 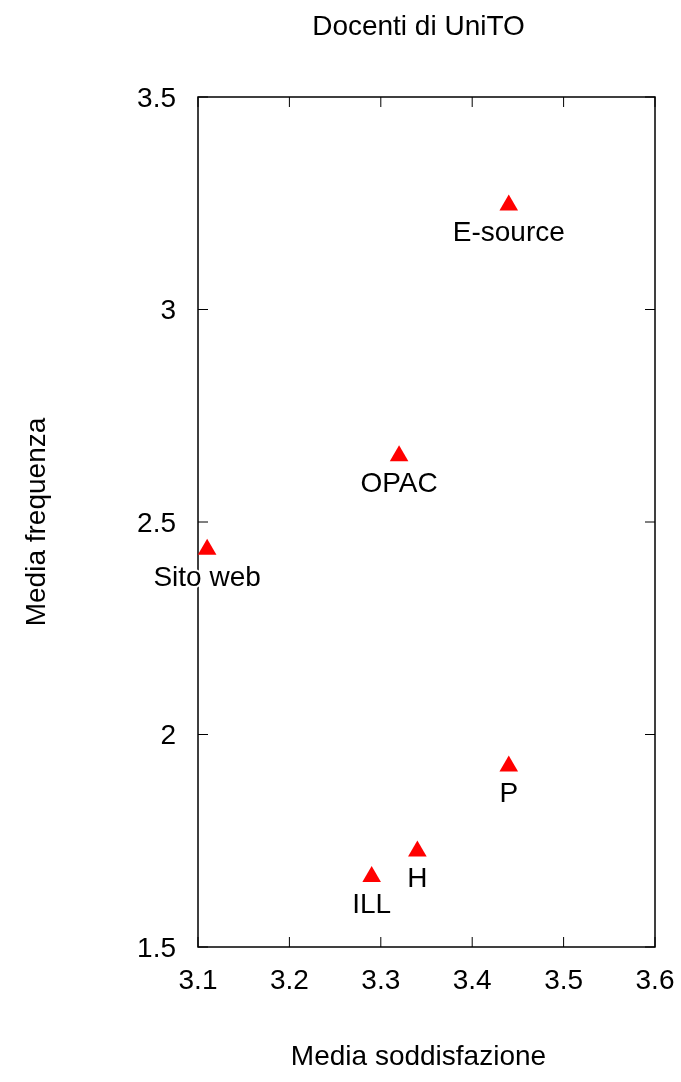 I want to click on chart-title: Docenti di UniTO, so click(x=418, y=25).